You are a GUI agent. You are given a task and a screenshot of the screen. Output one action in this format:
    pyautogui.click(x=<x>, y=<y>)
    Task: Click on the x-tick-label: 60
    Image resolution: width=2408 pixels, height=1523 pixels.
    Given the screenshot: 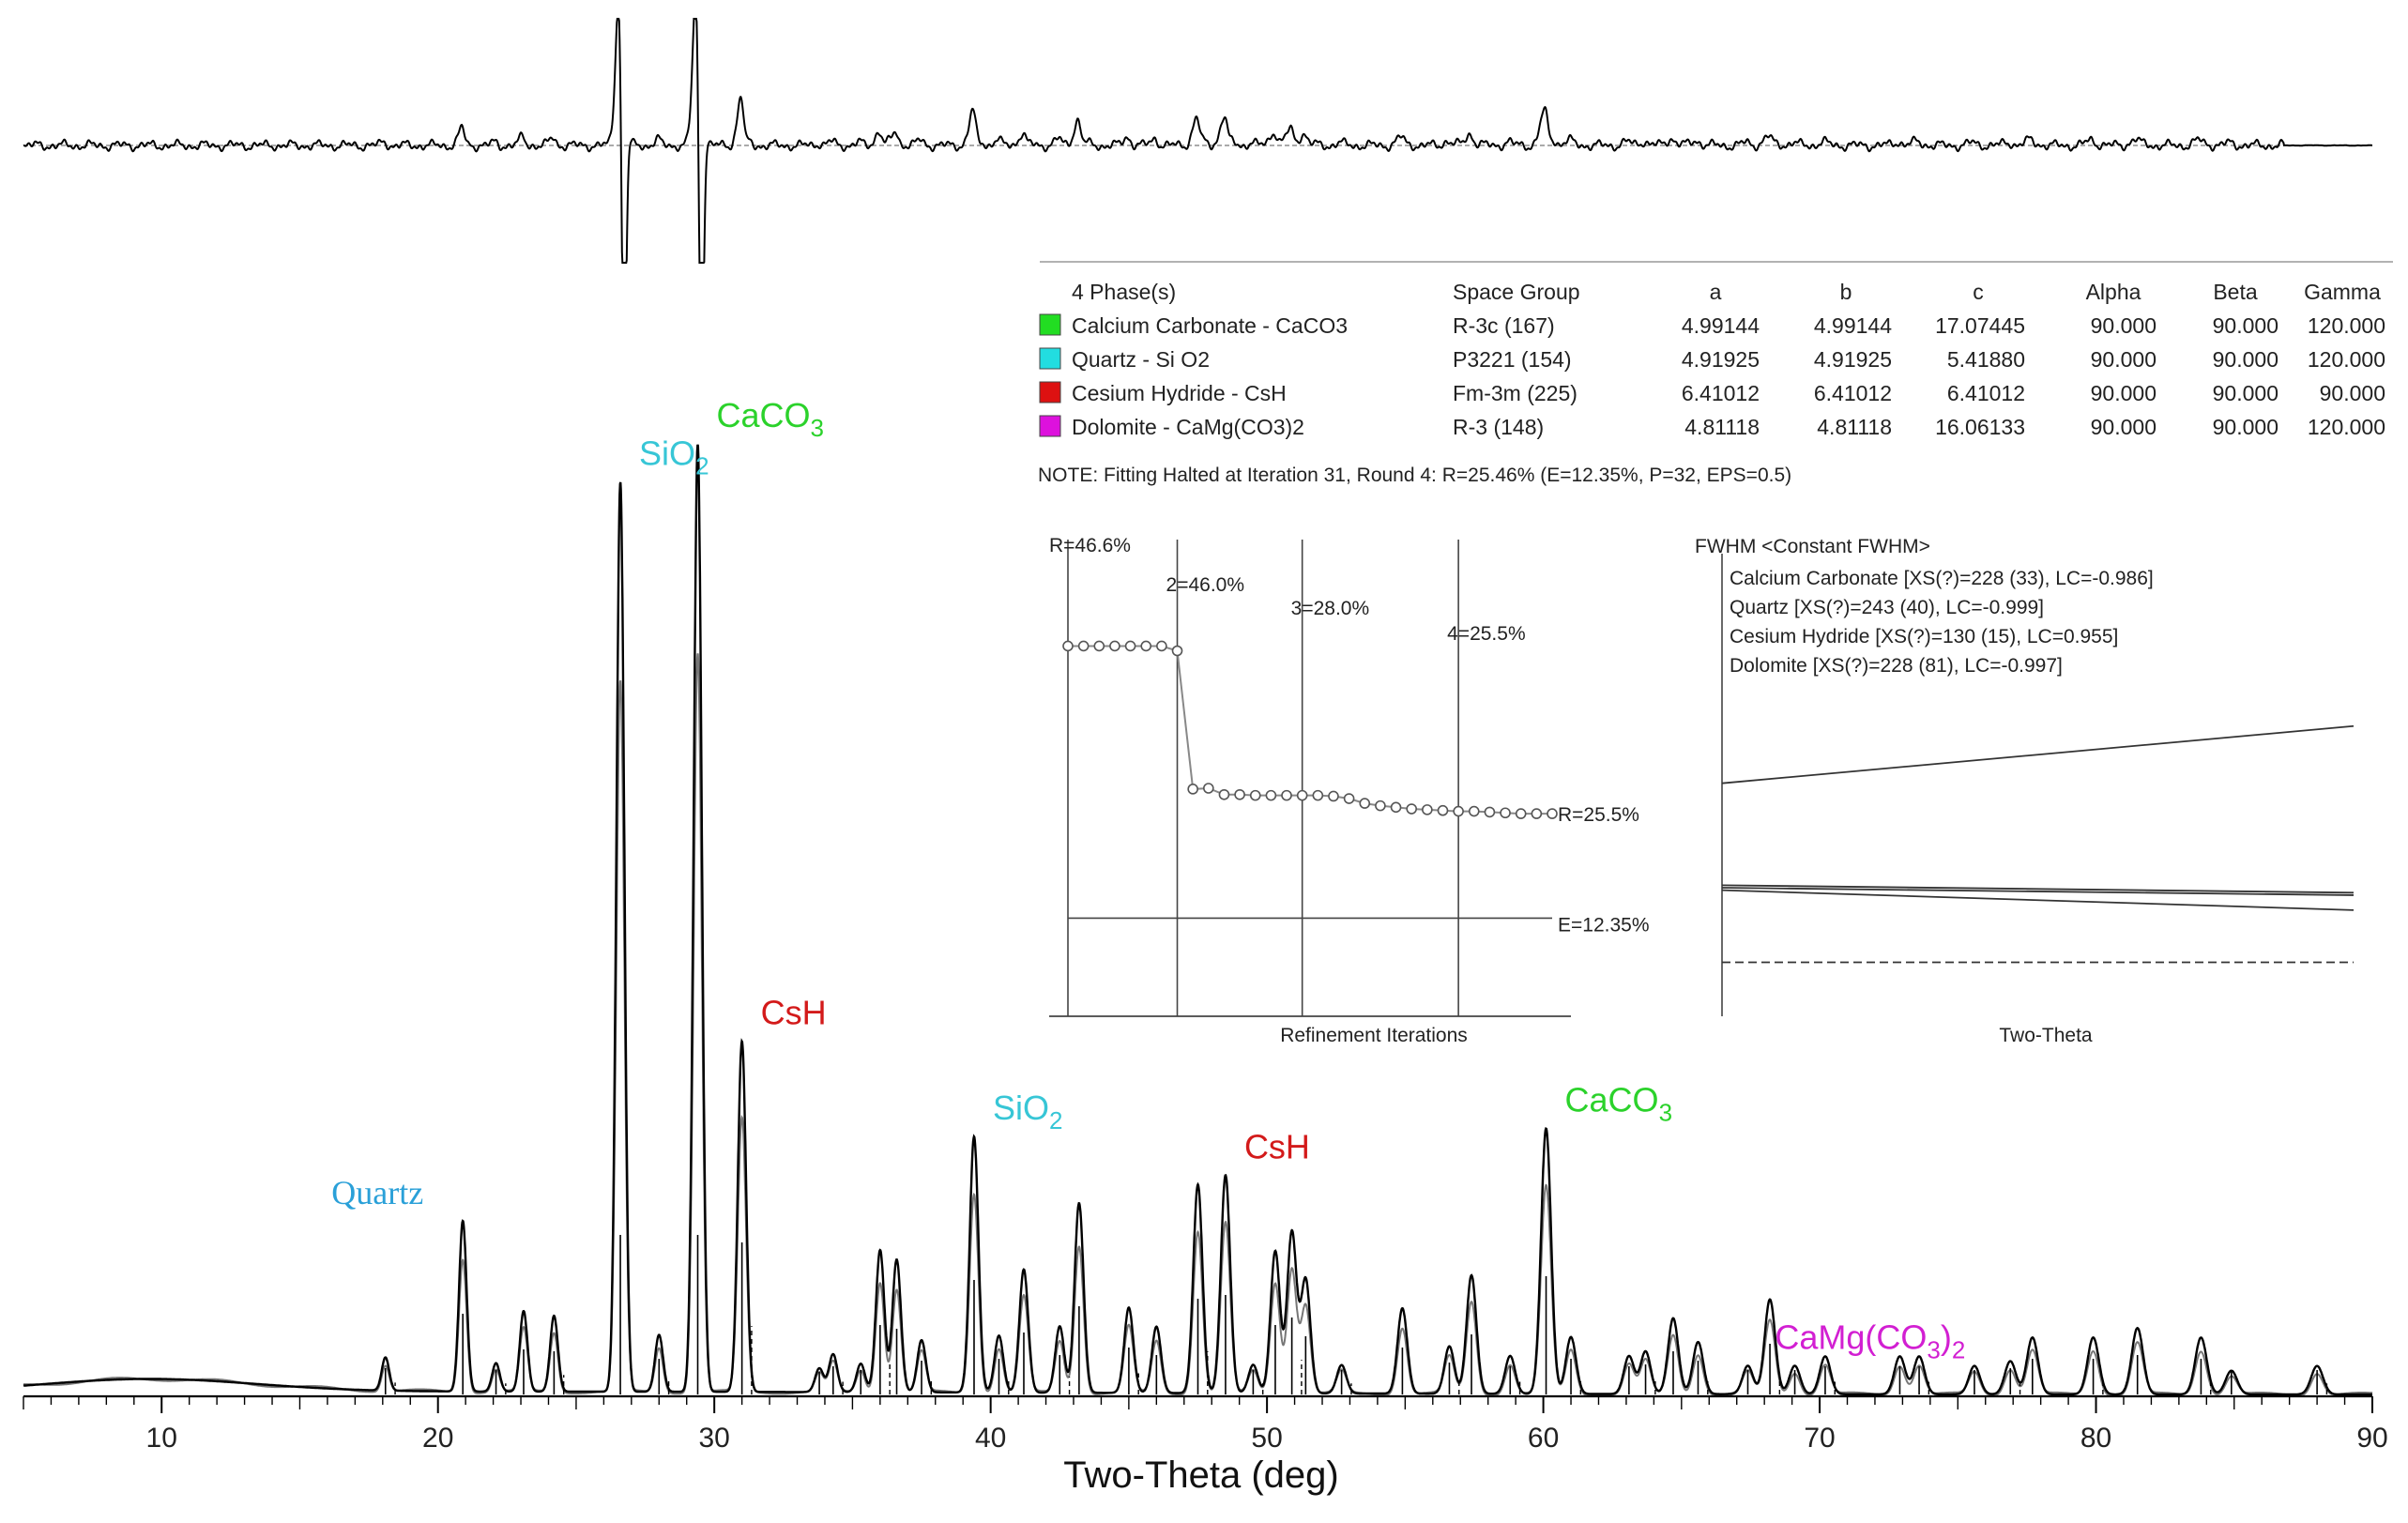 What is the action you would take?
    pyautogui.click(x=1543, y=1438)
    